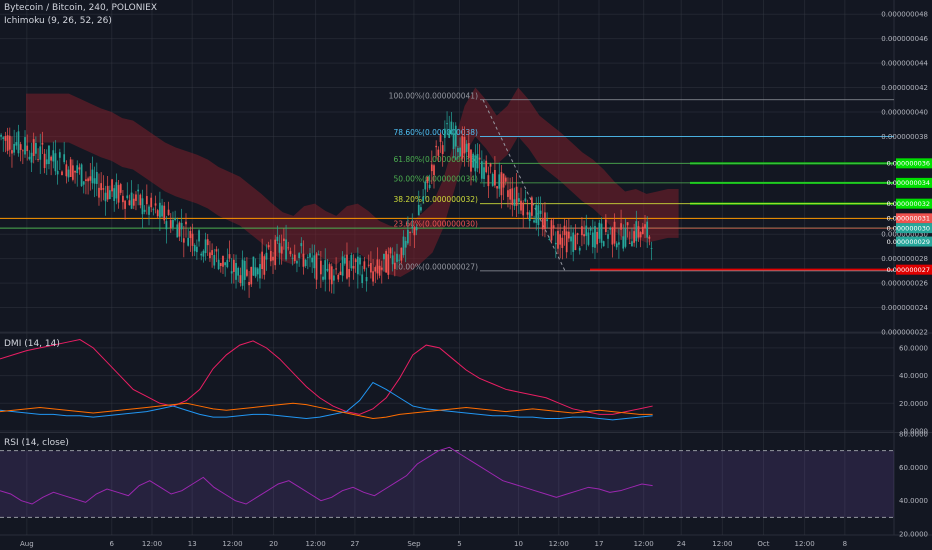 This screenshot has width=932, height=550. What do you see at coordinates (913, 468) in the screenshot?
I see `rsi-tick-label: 60.0000` at bounding box center [913, 468].